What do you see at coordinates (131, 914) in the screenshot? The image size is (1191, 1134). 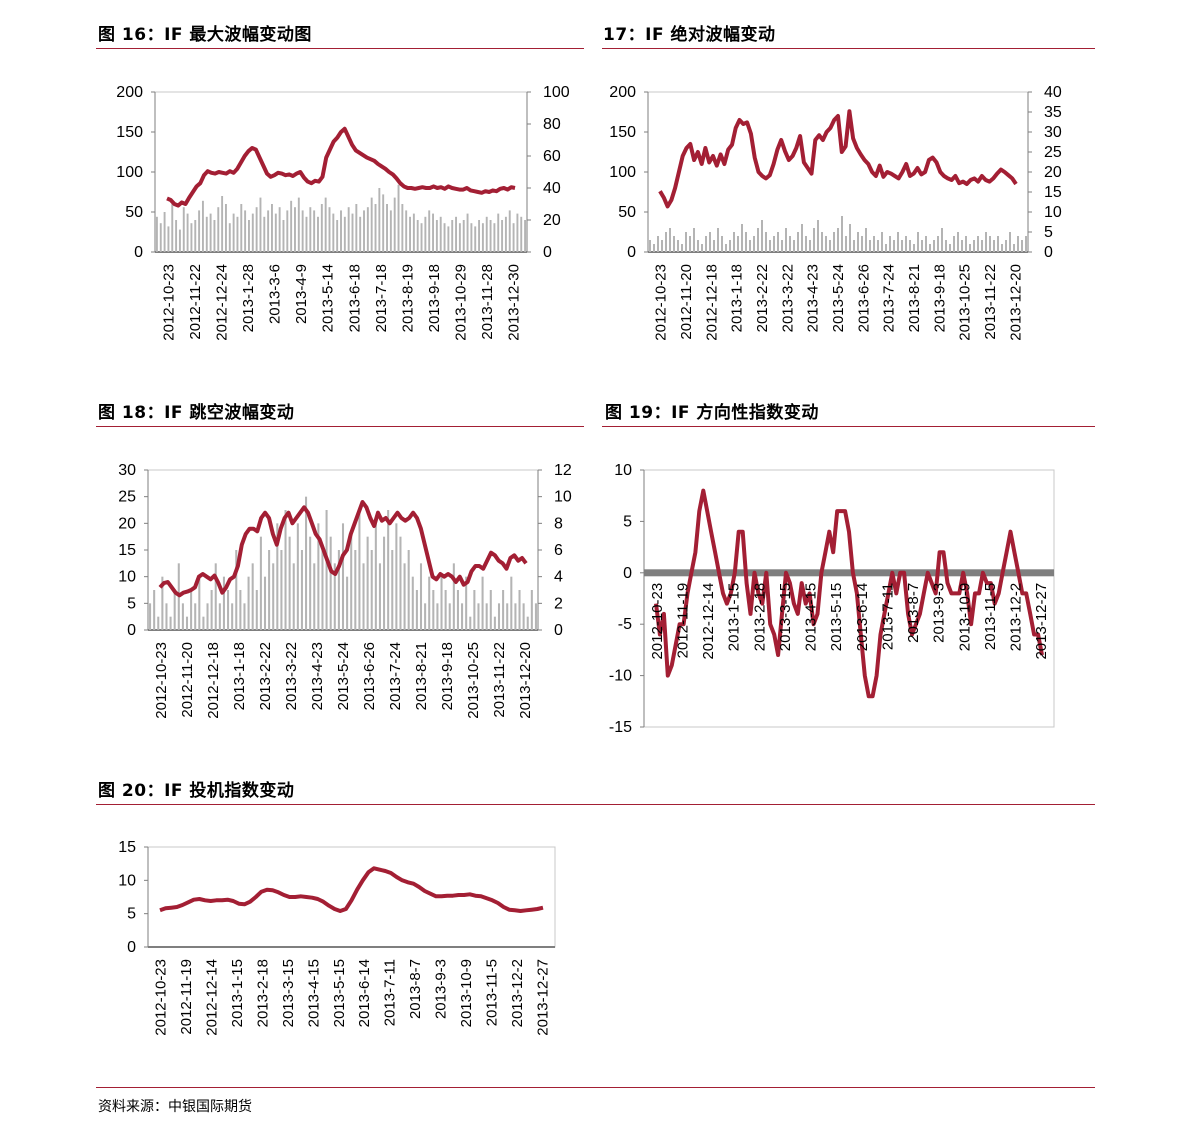 I see `fig20-ytick-label: 5` at bounding box center [131, 914].